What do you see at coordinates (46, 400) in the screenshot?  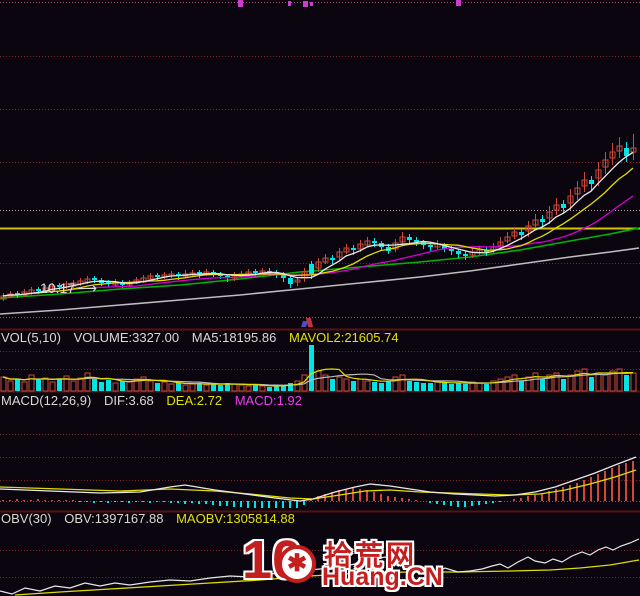 I see `macd-indicator-name: MACD(12,26,9)` at bounding box center [46, 400].